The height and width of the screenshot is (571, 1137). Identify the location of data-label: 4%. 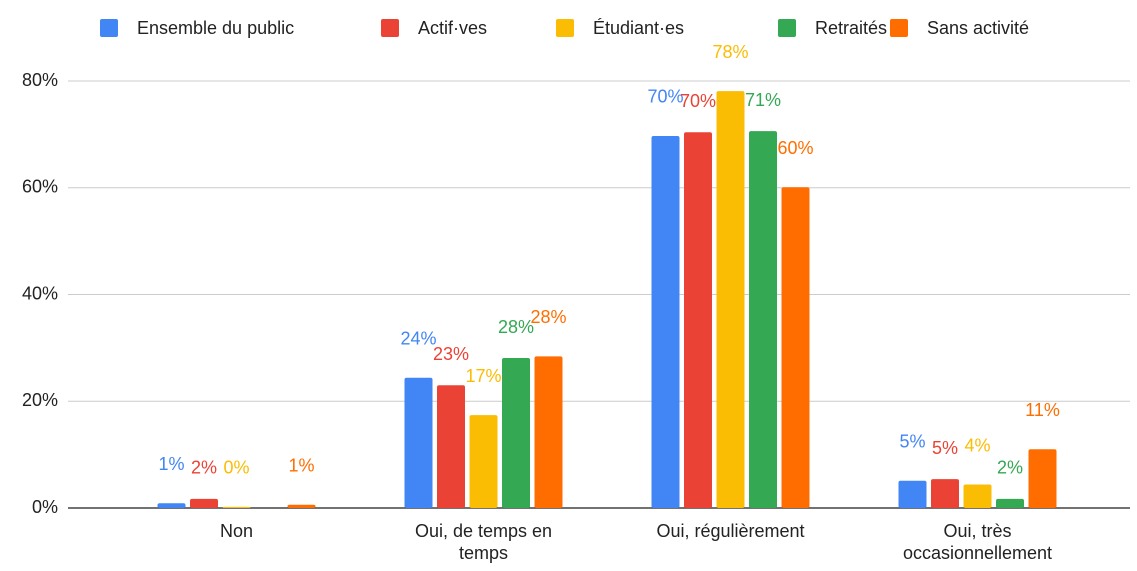
(977, 445).